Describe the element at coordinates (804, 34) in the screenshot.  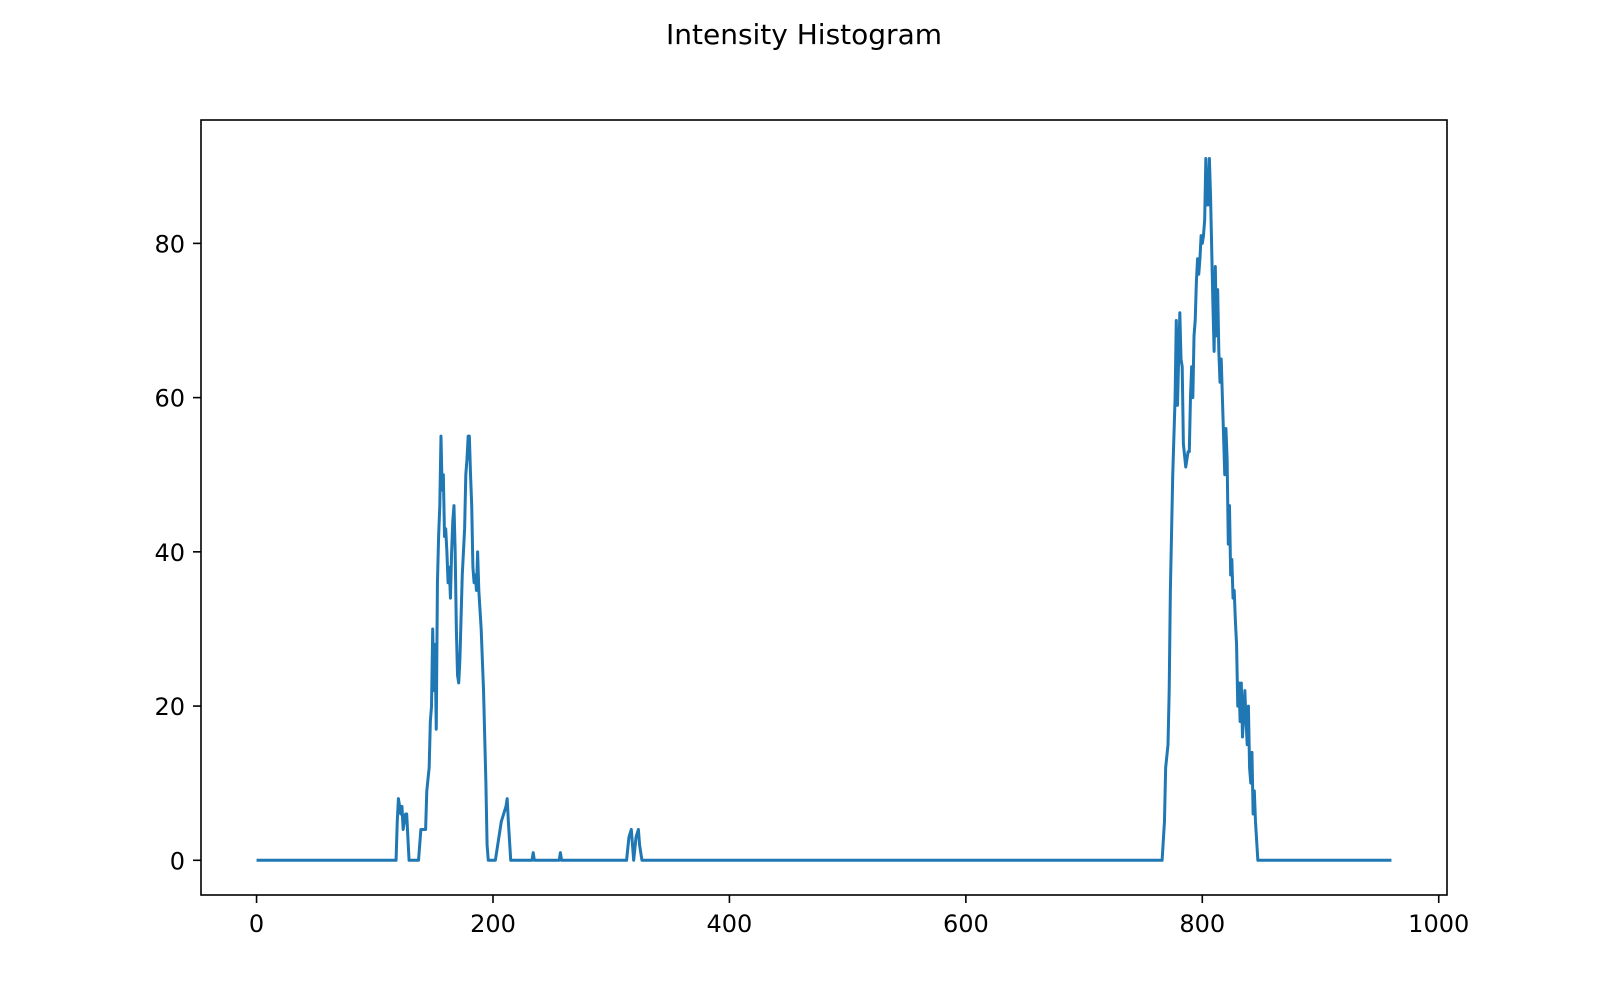
I see `chart-title: Intensity Histogram` at that location.